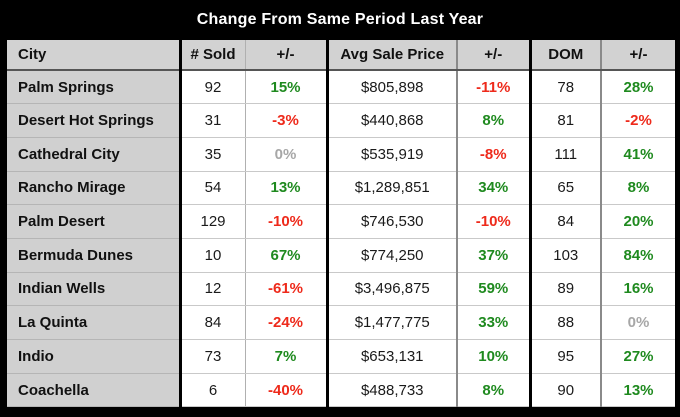 The width and height of the screenshot is (680, 417). What do you see at coordinates (638, 221) in the screenshot?
I see `dom-change-cell: 20%` at bounding box center [638, 221].